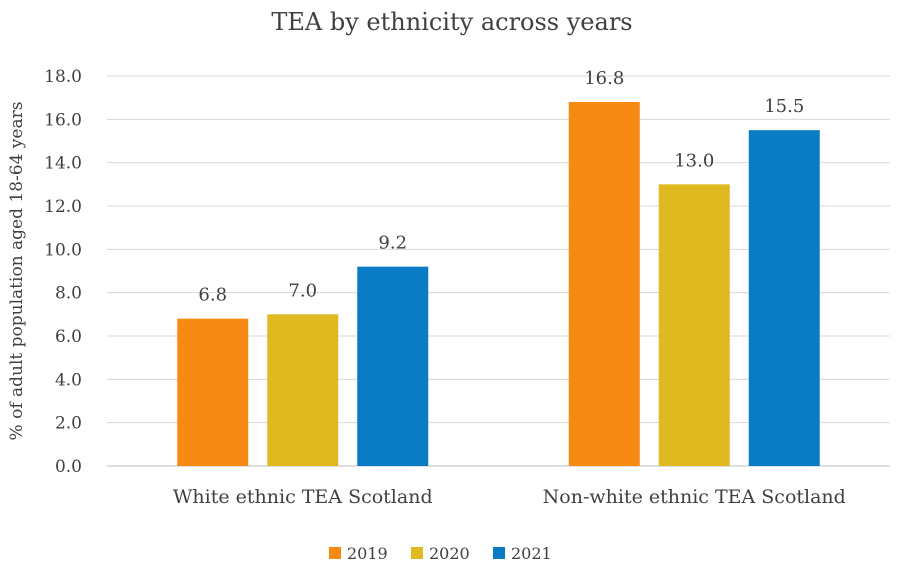 This screenshot has width=904, height=571. Describe the element at coordinates (63, 77) in the screenshot. I see `y-tick-label: 18.0` at that location.